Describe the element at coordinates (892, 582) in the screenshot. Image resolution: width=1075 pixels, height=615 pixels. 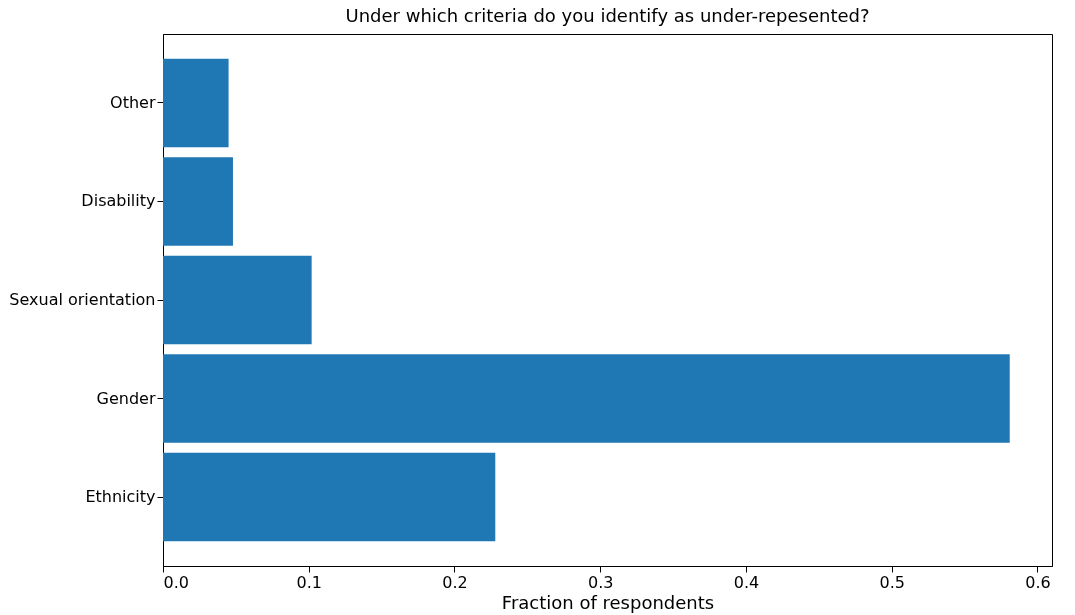
I see `x-tick-label: 0.5` at that location.